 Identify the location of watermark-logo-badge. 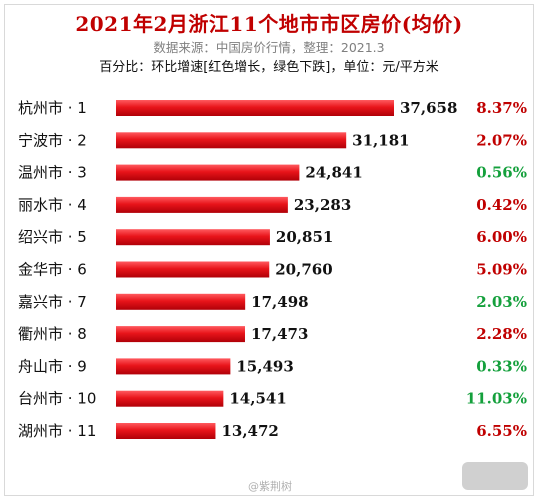
(495, 476).